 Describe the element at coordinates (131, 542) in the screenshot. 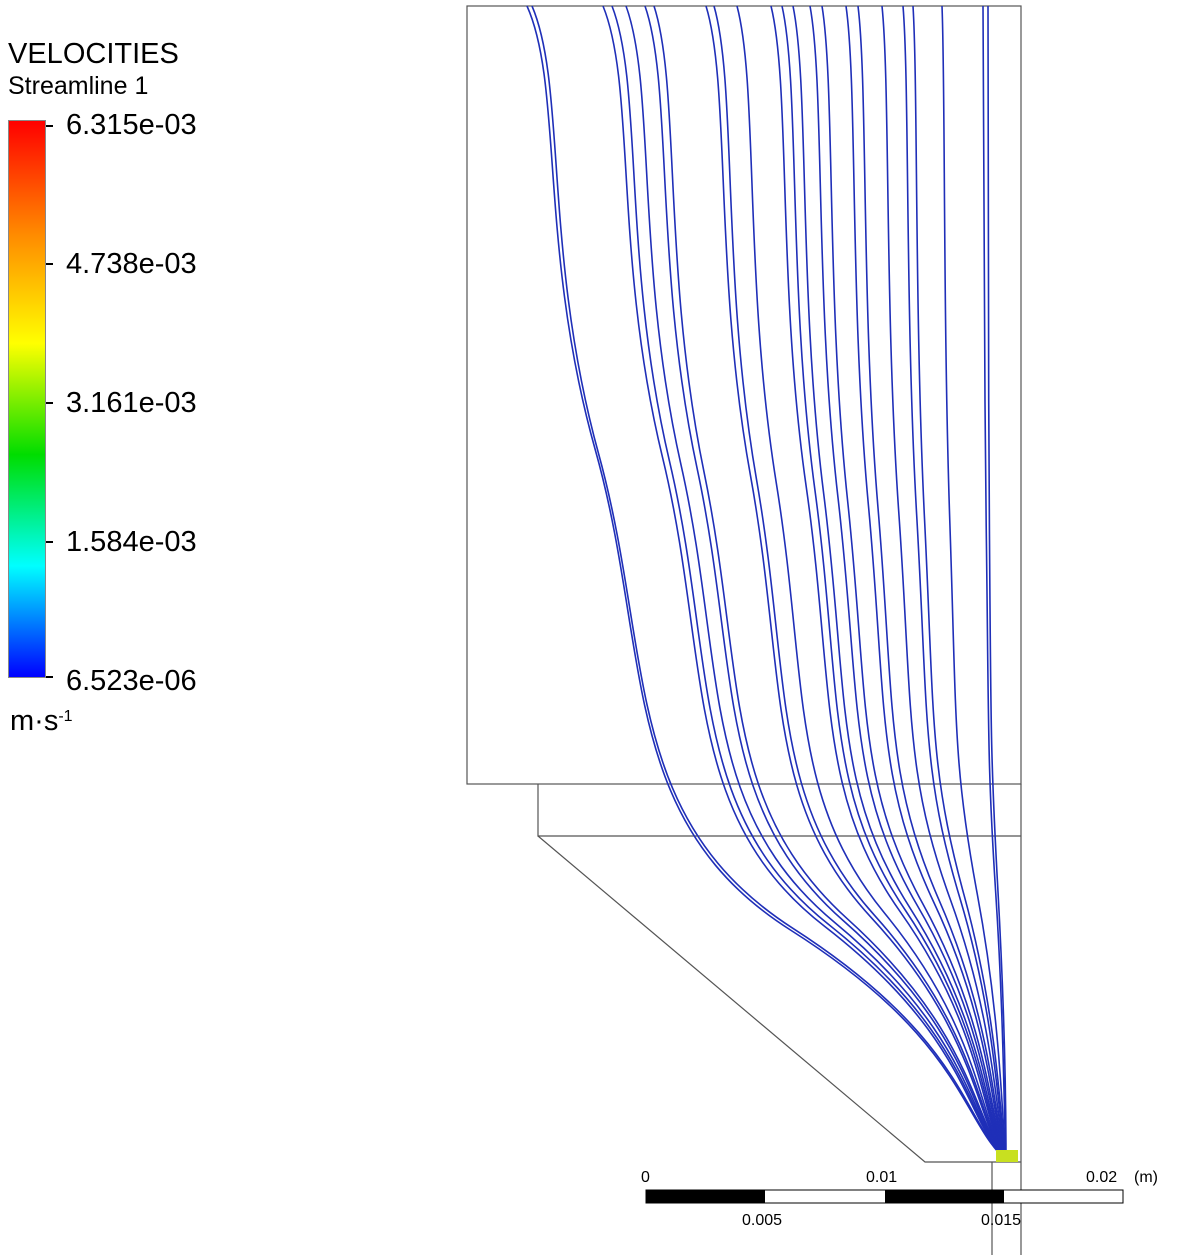

I see `colorbar-tick-label: 1.584e-03` at that location.